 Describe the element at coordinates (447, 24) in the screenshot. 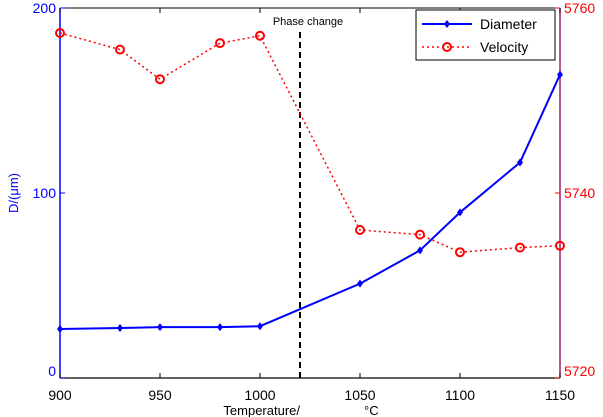

I see `legend-diameter-marker` at that location.